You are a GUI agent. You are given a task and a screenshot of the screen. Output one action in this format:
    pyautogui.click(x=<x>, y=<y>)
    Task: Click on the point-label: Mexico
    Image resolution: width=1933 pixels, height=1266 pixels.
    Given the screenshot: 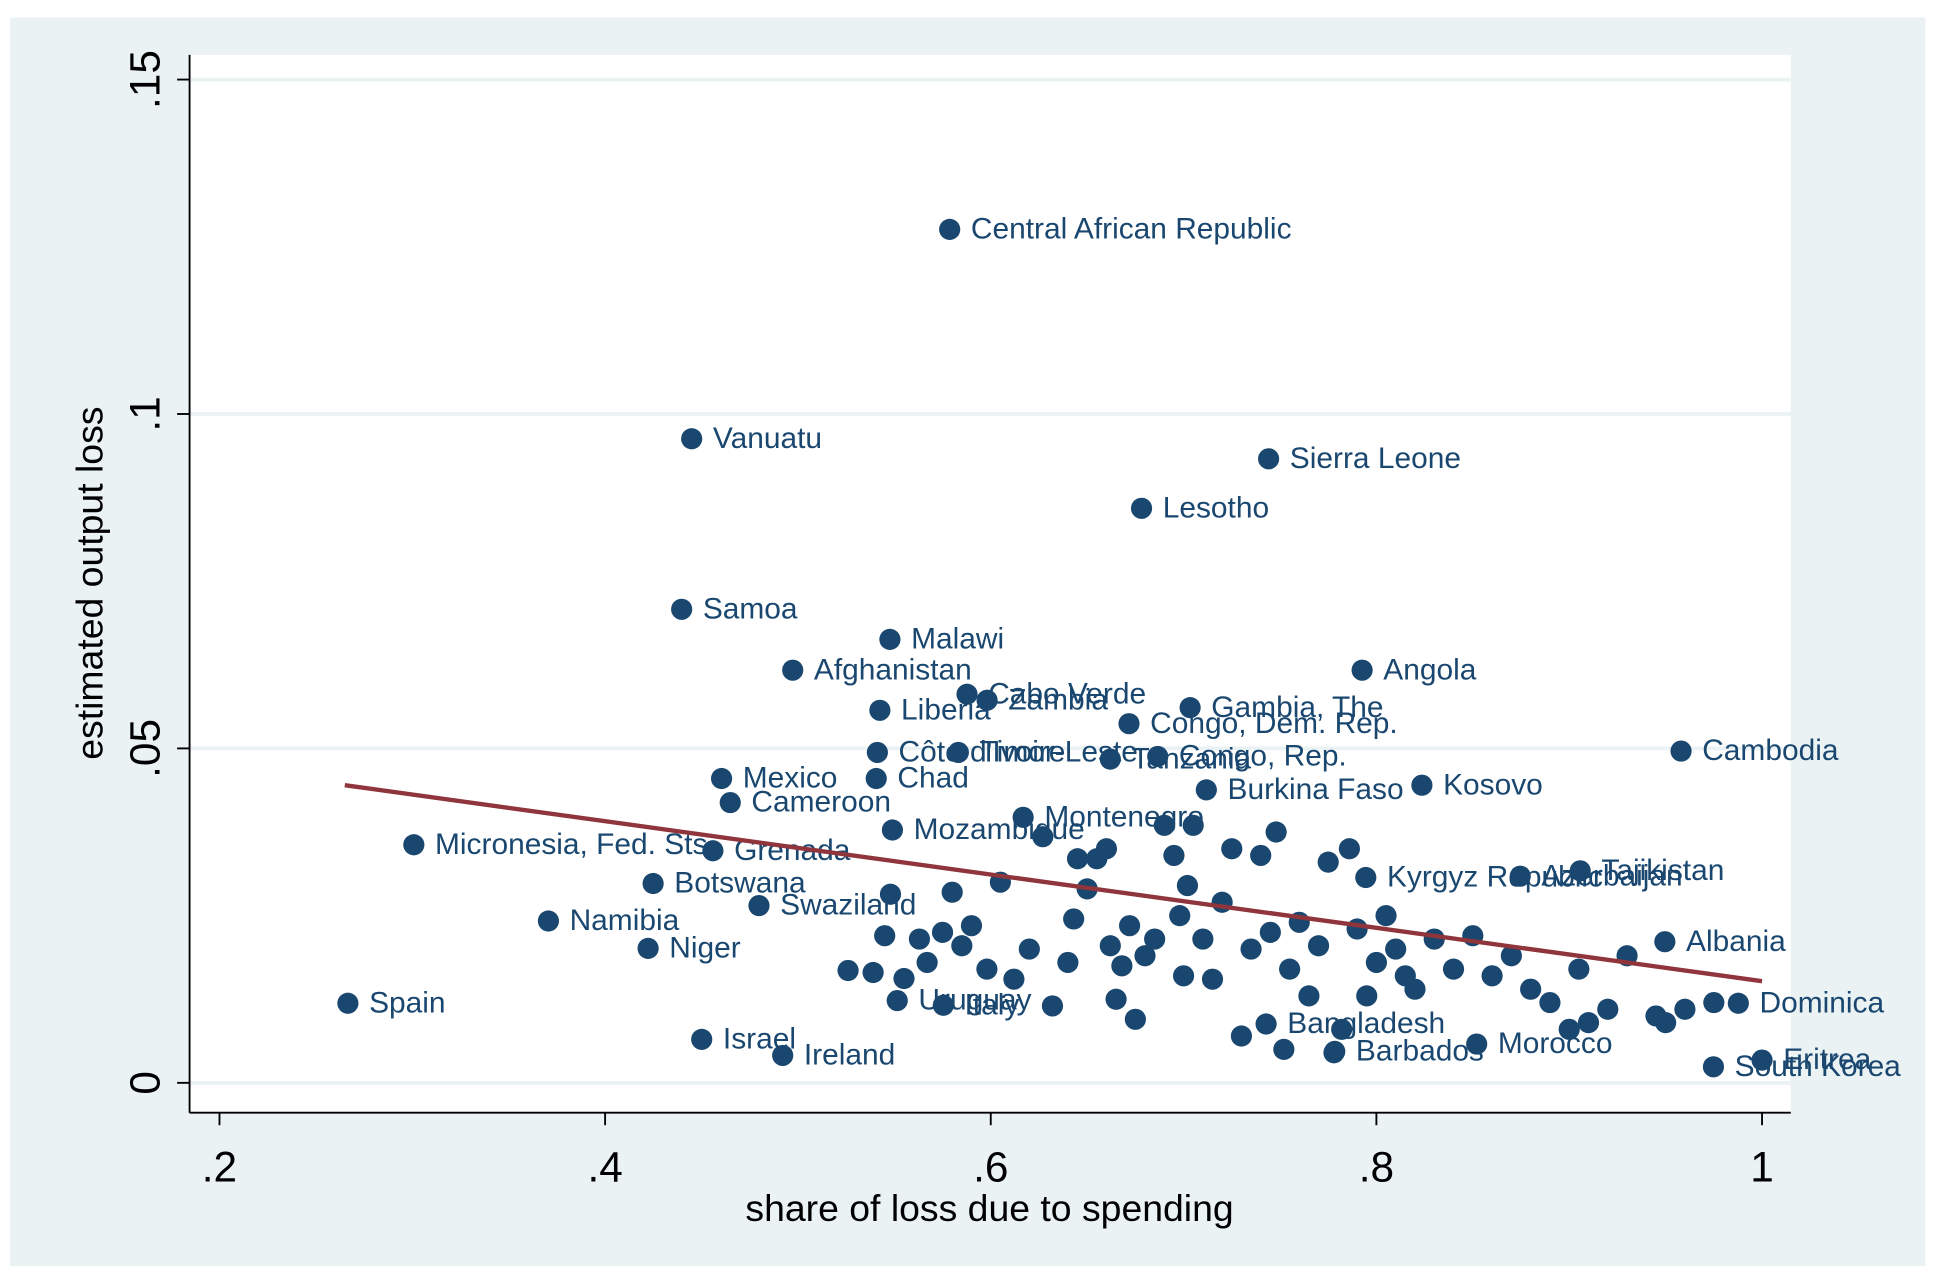 What is the action you would take?
    pyautogui.click(x=790, y=778)
    